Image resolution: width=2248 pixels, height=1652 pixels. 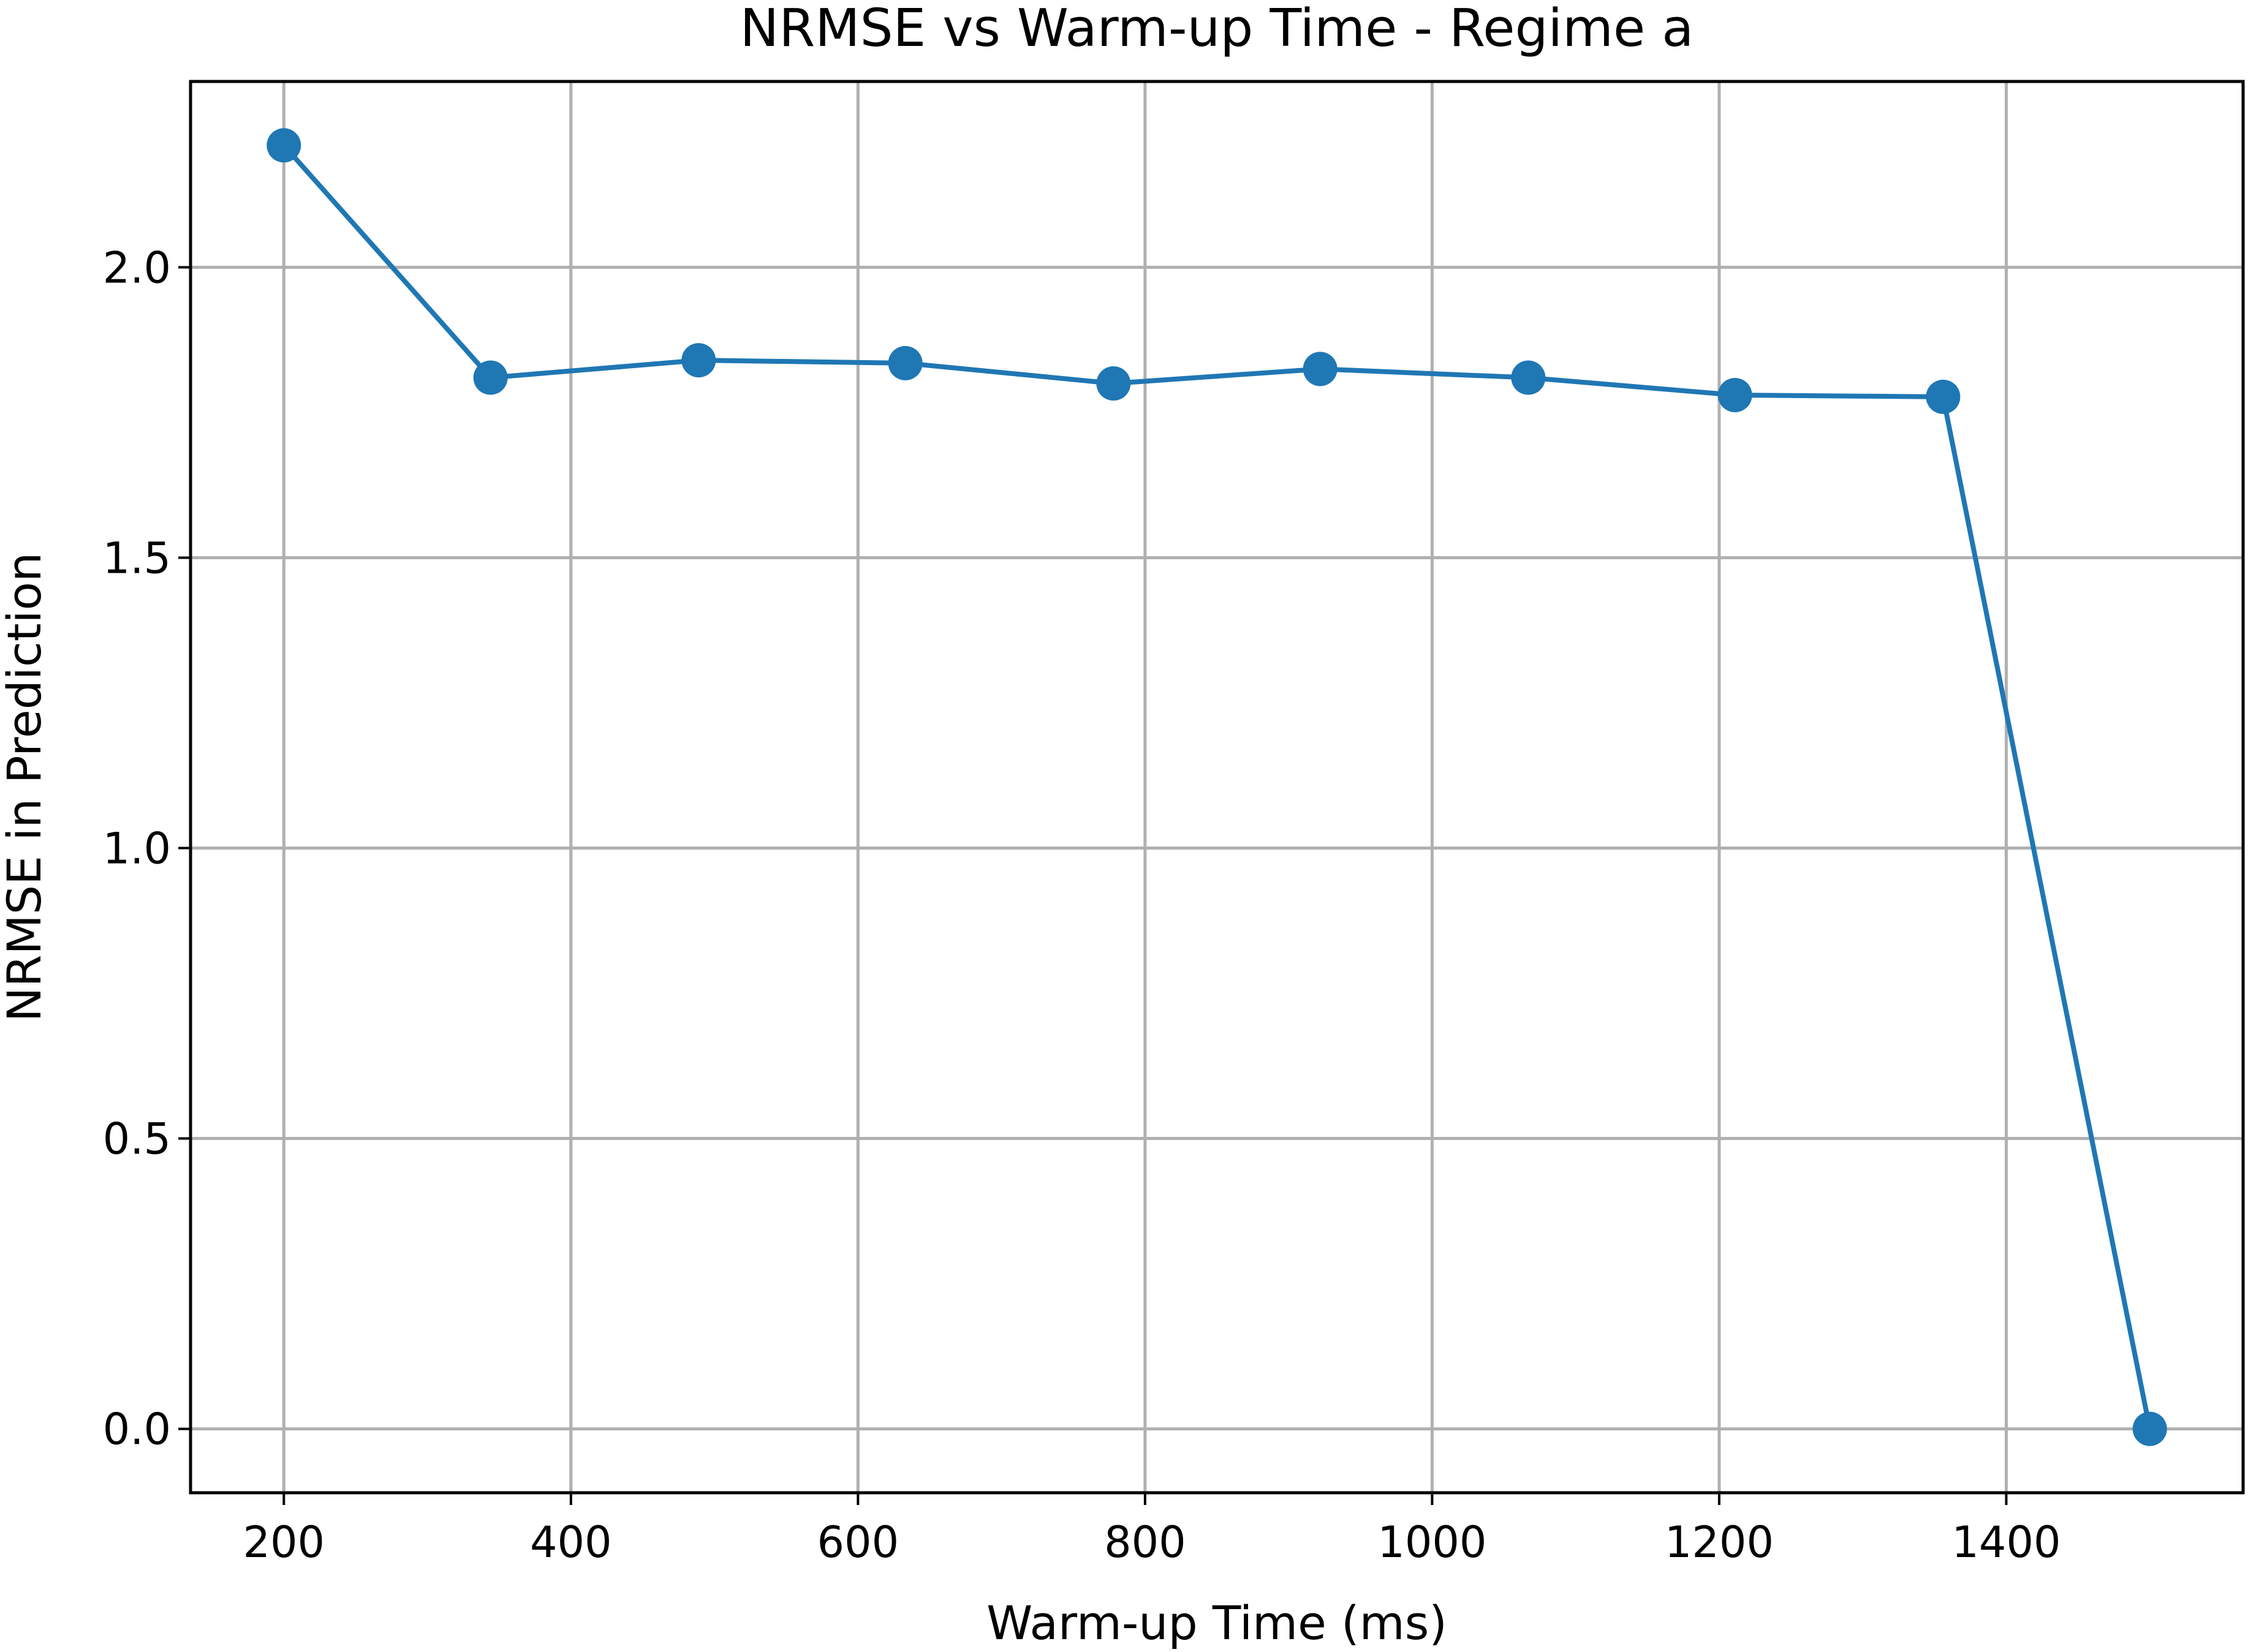 I want to click on x-tick-label: 1200, so click(x=1720, y=1542).